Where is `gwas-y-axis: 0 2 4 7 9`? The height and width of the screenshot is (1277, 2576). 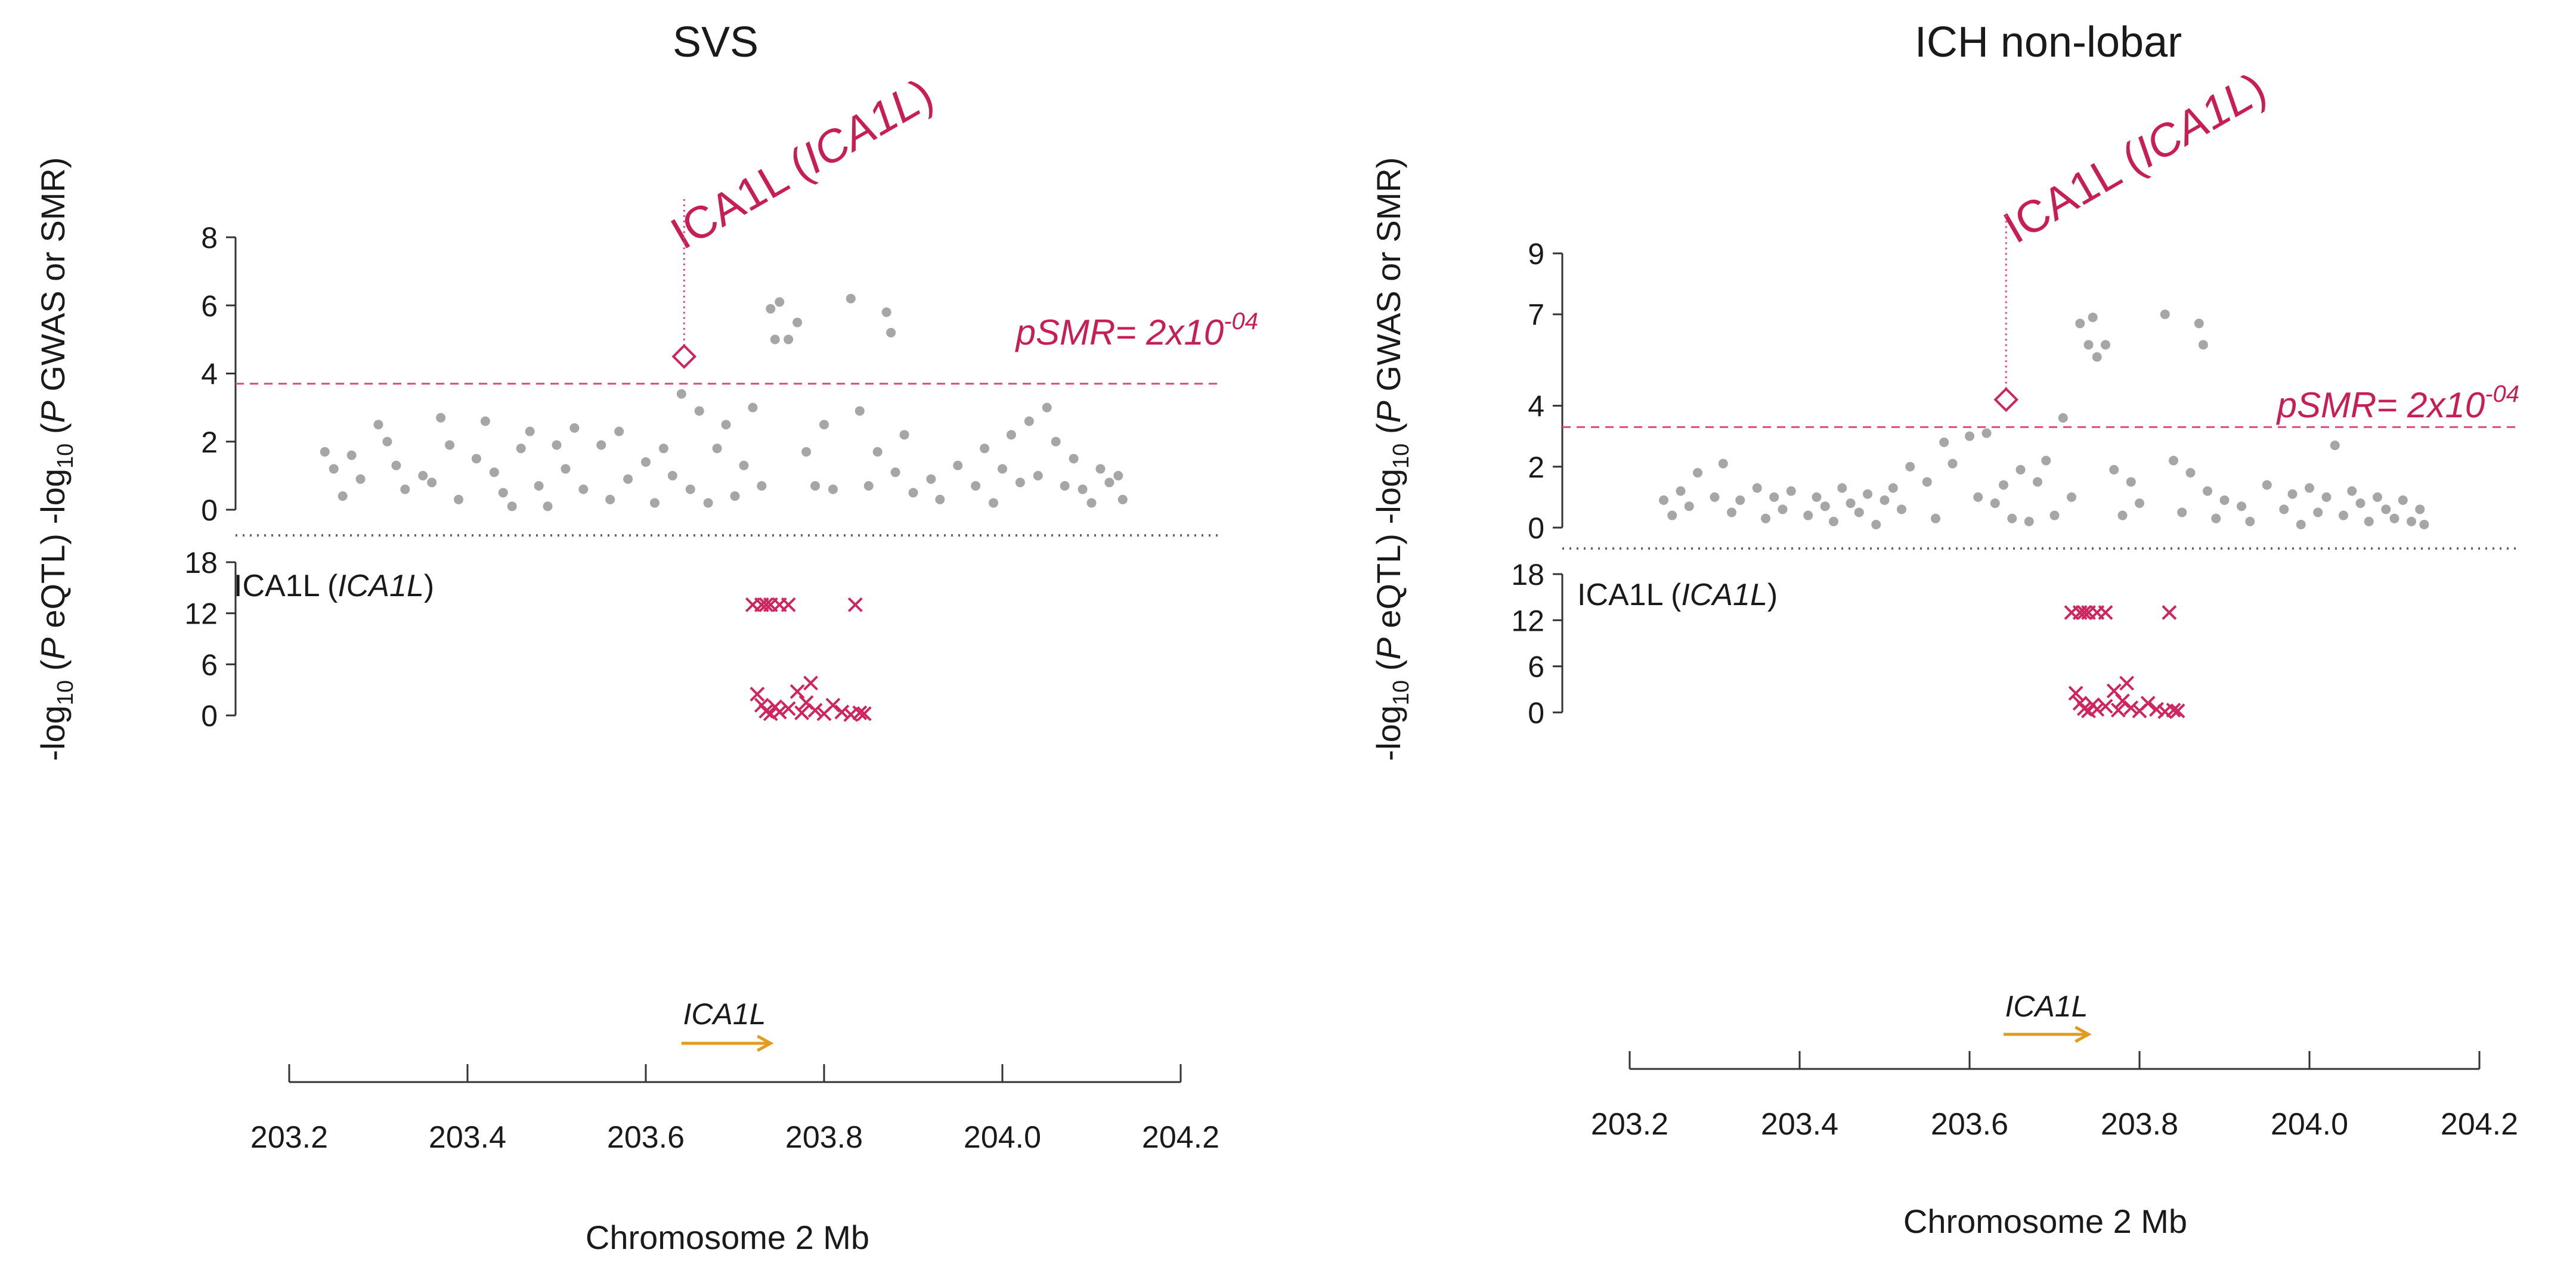
gwas-y-axis: 0 2 4 7 9 is located at coordinates (1545, 391).